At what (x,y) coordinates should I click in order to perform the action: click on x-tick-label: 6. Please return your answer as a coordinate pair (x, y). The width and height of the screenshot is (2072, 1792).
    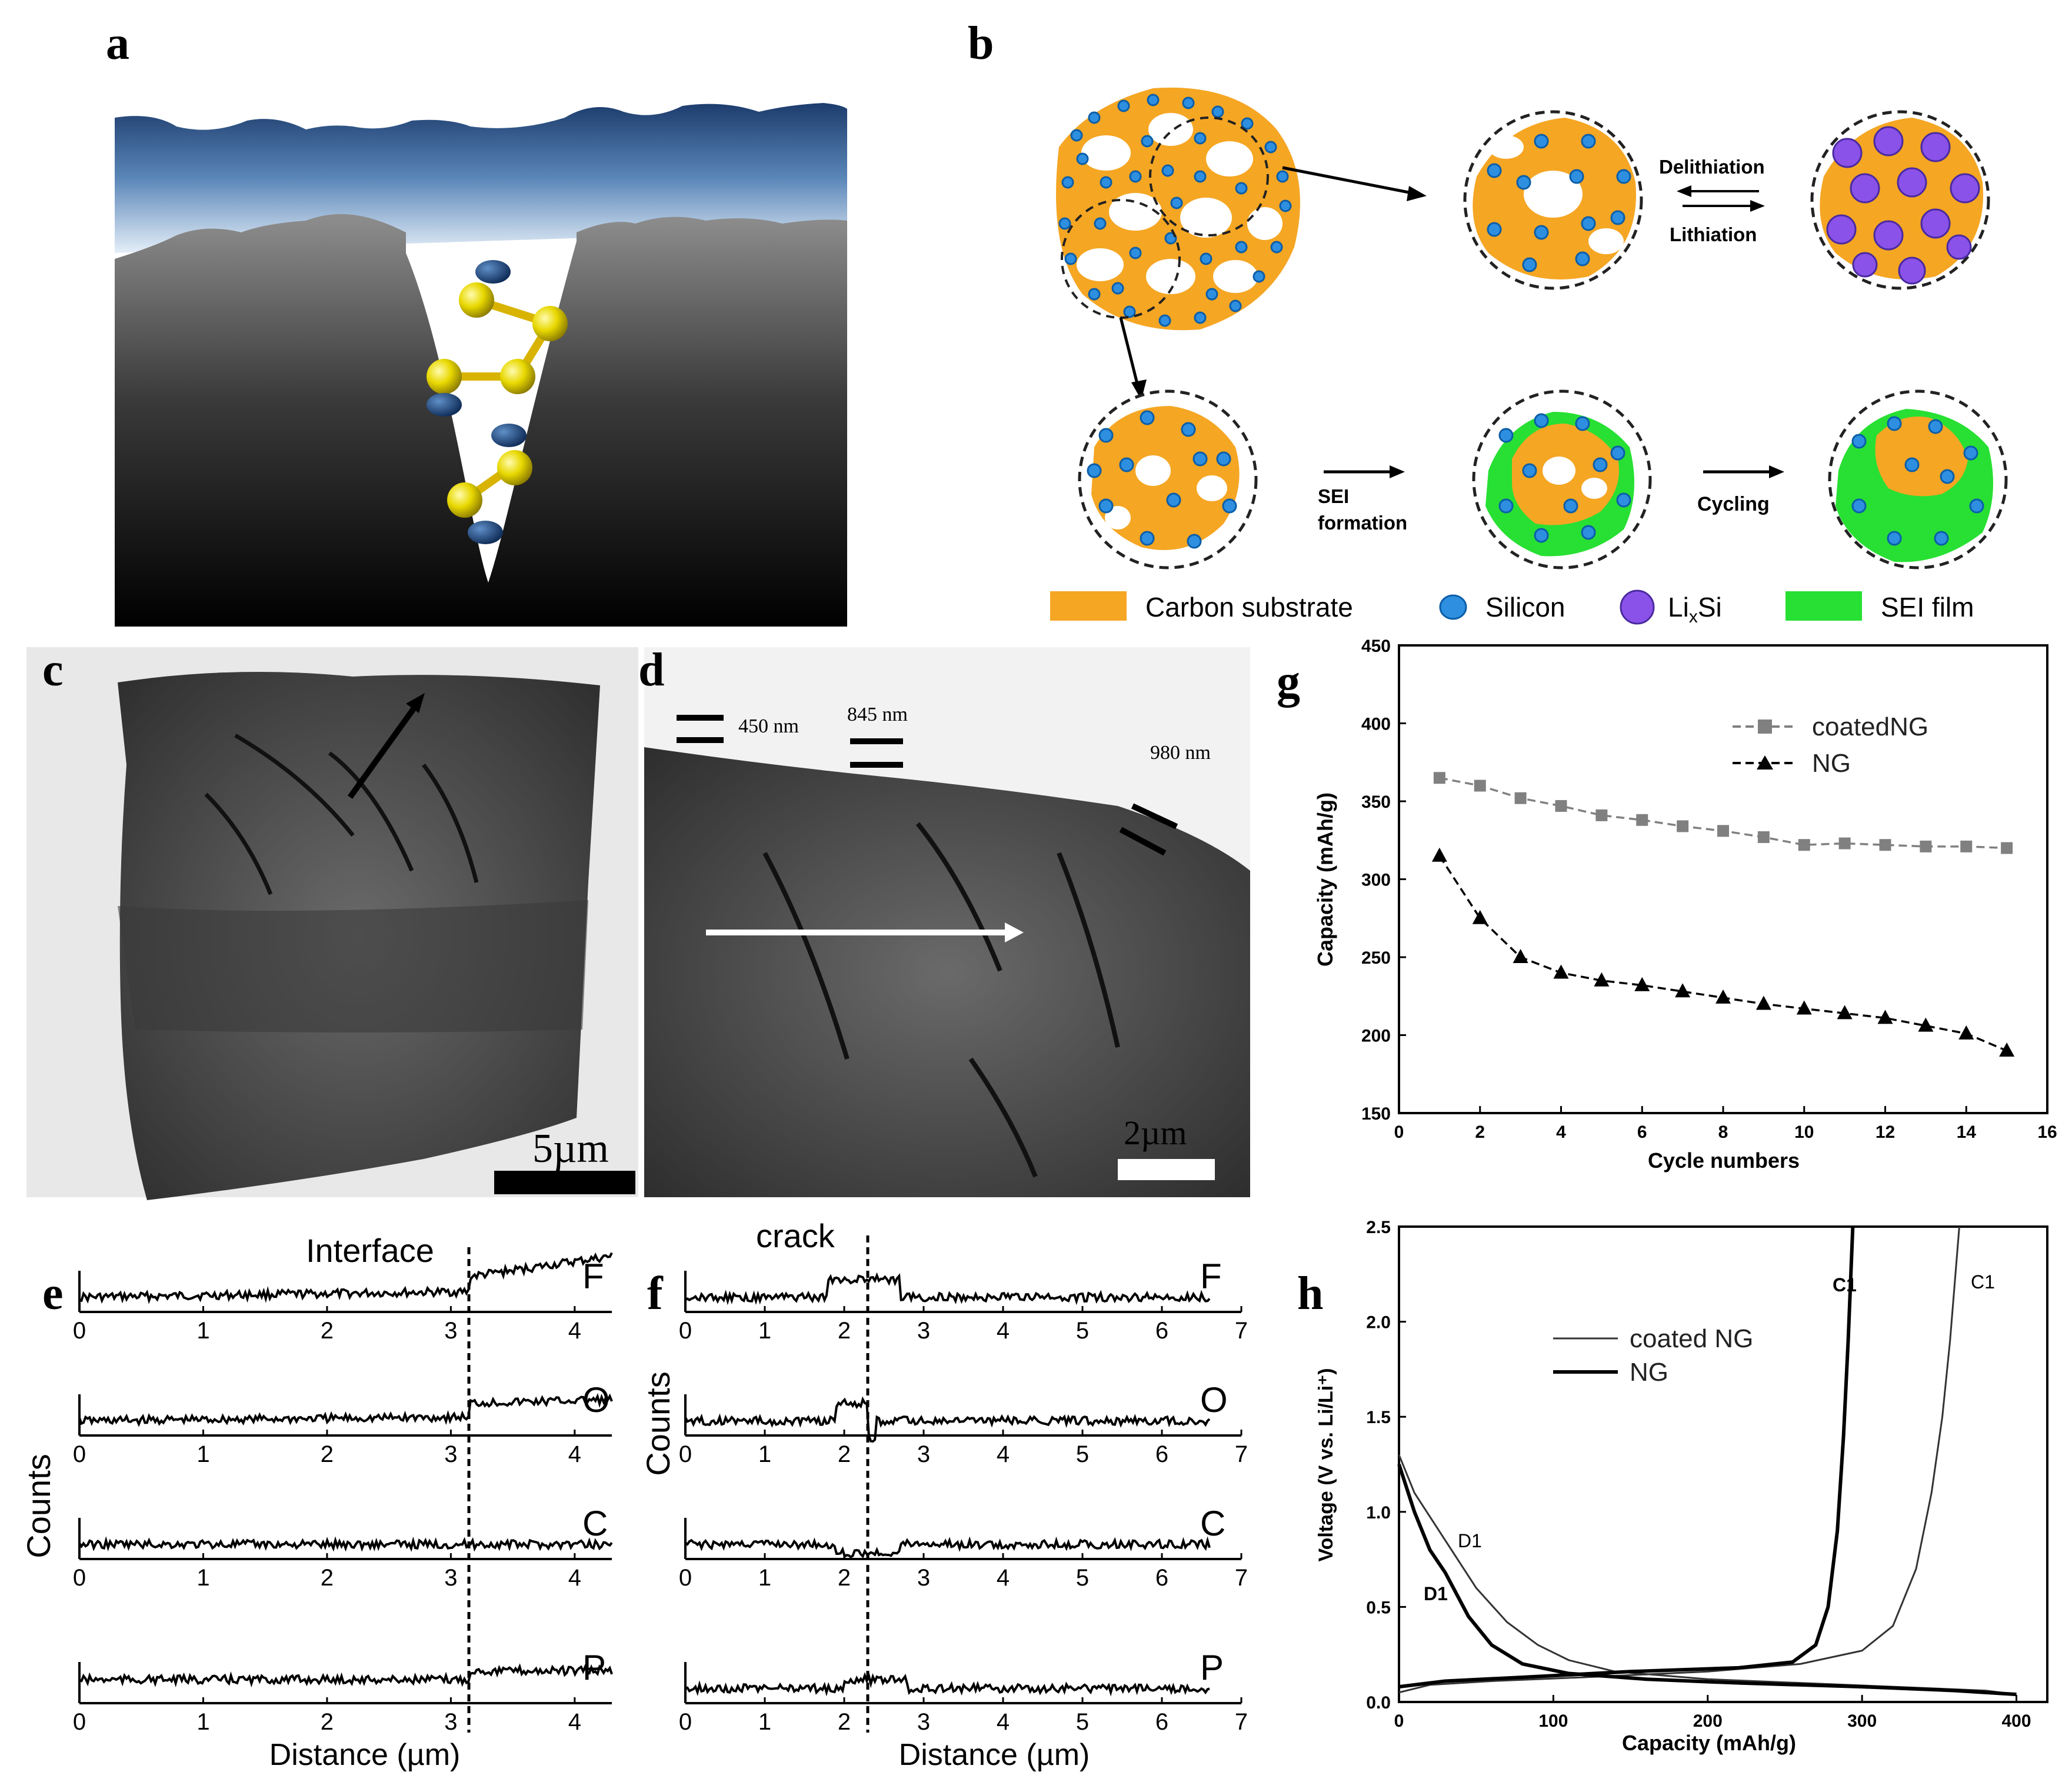
    Looking at the image, I should click on (1161, 1722).